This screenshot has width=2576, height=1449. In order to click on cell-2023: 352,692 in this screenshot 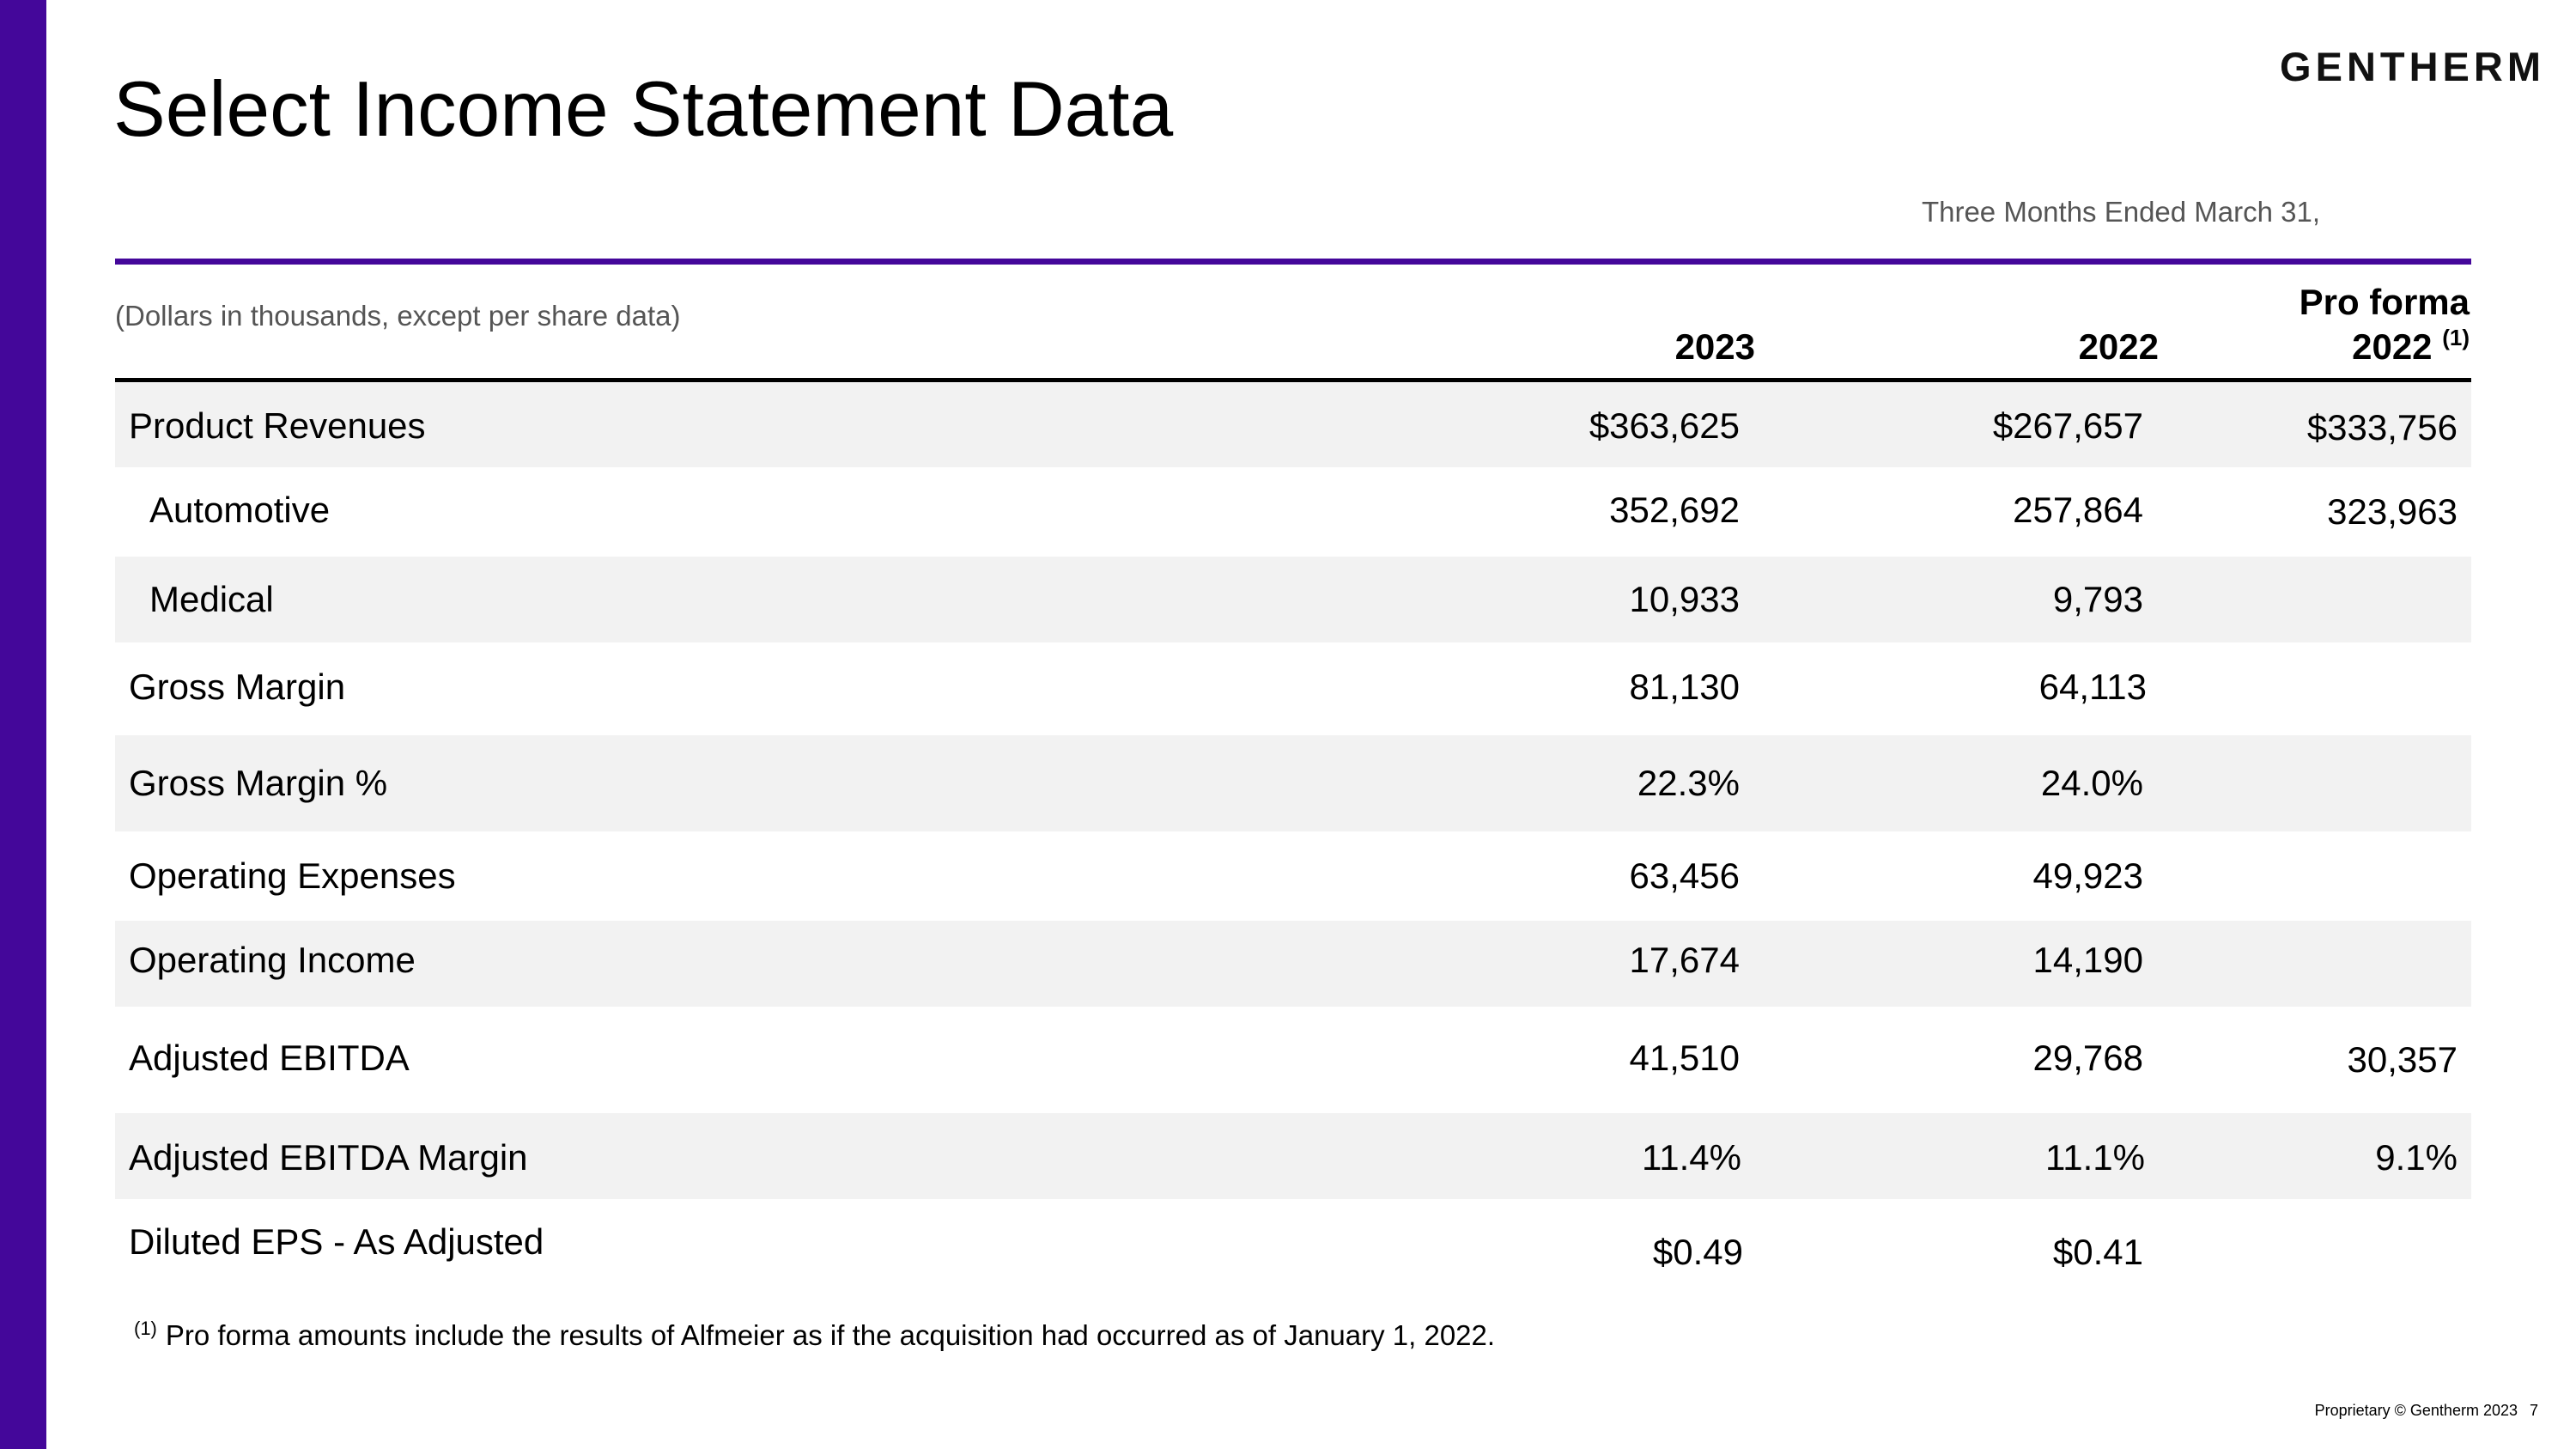, I will do `click(1675, 510)`.